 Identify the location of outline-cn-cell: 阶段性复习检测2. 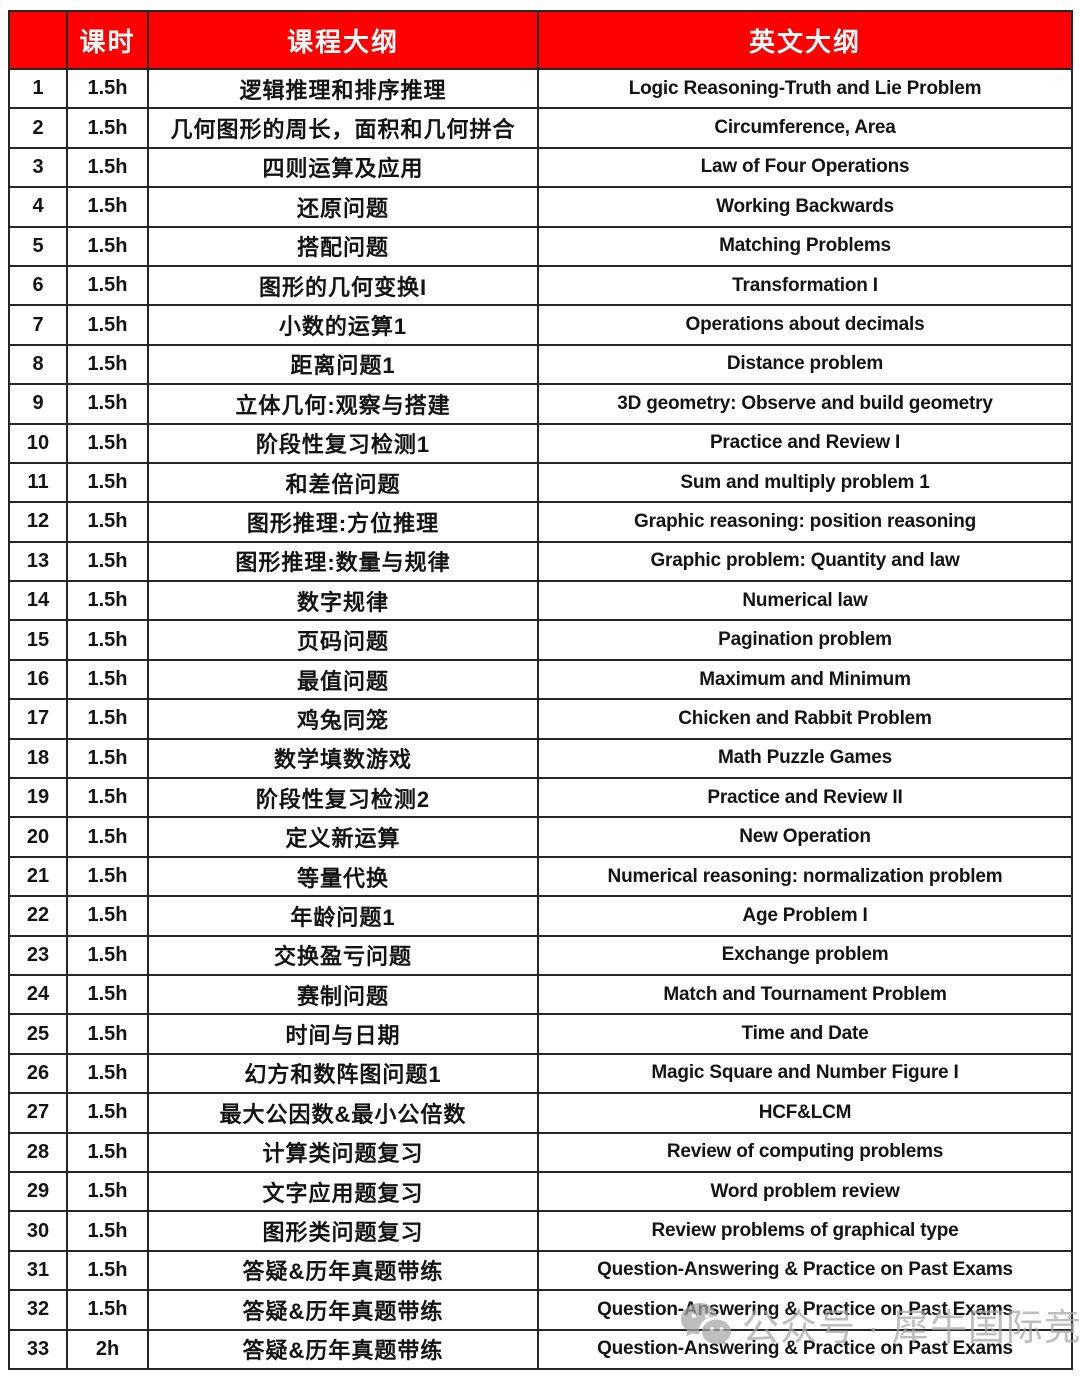
(343, 798).